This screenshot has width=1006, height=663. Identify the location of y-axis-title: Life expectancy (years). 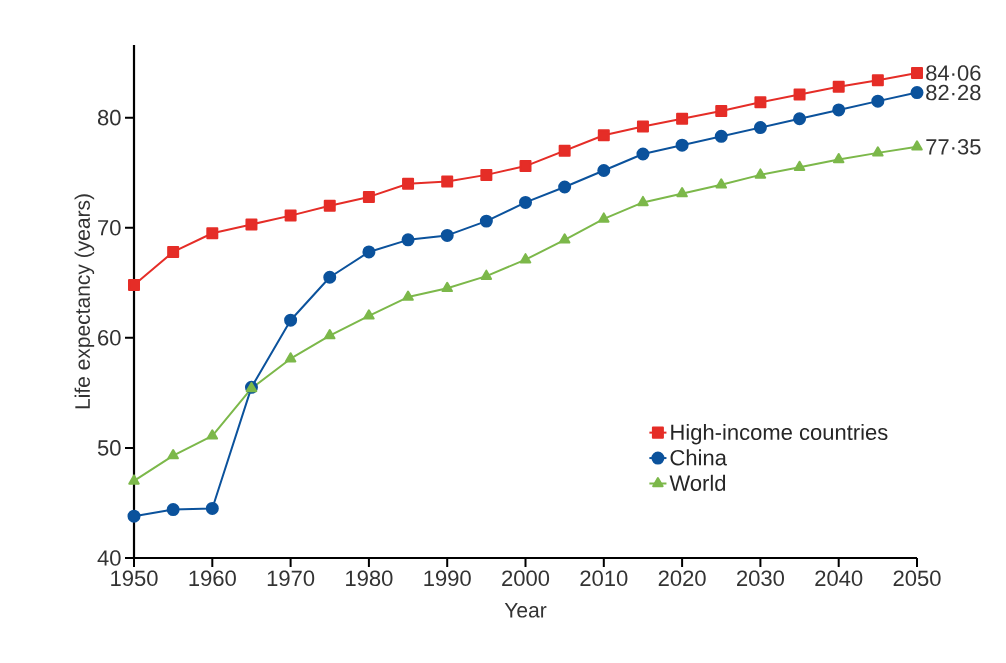
(84, 301).